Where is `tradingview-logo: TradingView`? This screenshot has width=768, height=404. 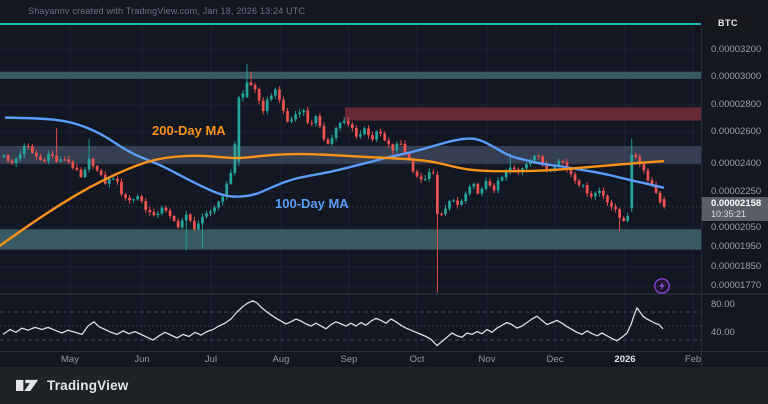
tradingview-logo: TradingView is located at coordinates (72, 385).